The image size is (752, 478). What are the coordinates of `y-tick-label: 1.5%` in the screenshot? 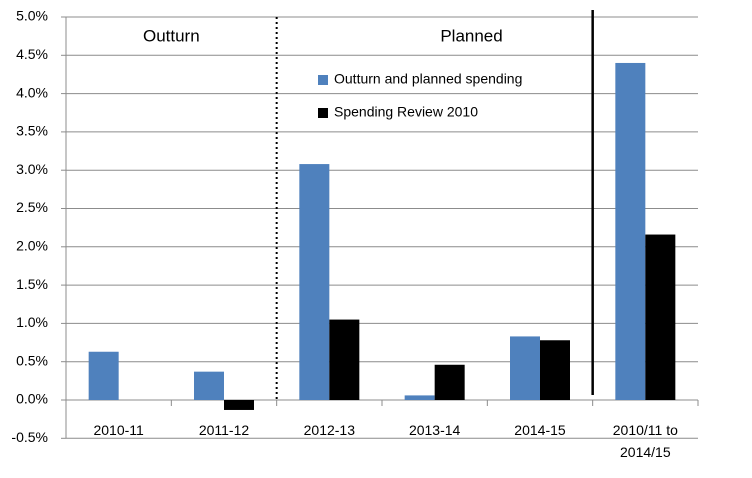 It's located at (32, 284).